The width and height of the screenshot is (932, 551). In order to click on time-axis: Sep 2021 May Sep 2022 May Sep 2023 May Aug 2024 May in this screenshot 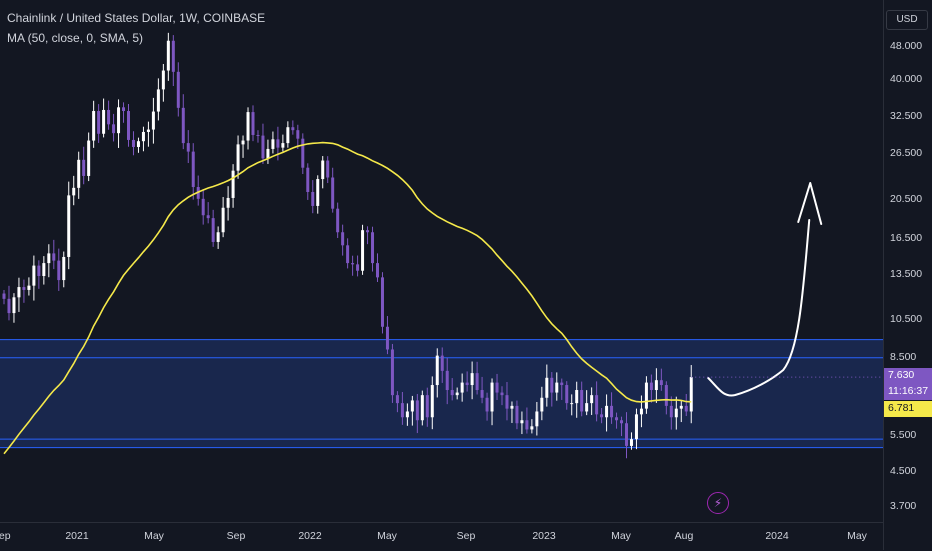, I will do `click(441, 536)`.